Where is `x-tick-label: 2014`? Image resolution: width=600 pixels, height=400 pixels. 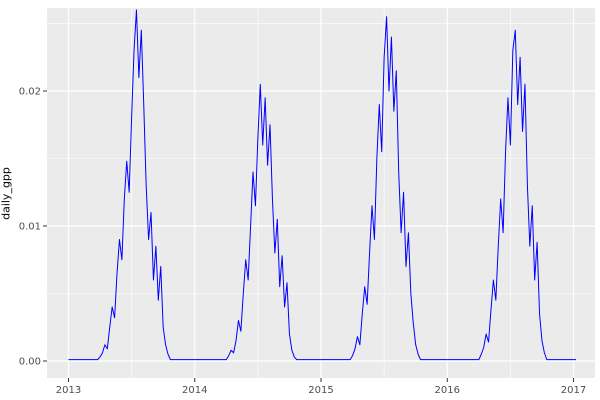 x-tick-label: 2014 is located at coordinates (194, 390).